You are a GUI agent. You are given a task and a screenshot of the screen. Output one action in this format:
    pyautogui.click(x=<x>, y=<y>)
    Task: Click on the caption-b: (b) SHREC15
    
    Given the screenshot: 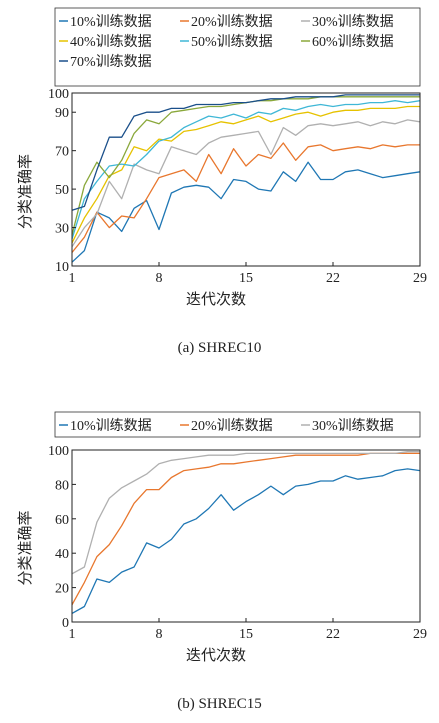 What is the action you would take?
    pyautogui.click(x=219, y=704)
    